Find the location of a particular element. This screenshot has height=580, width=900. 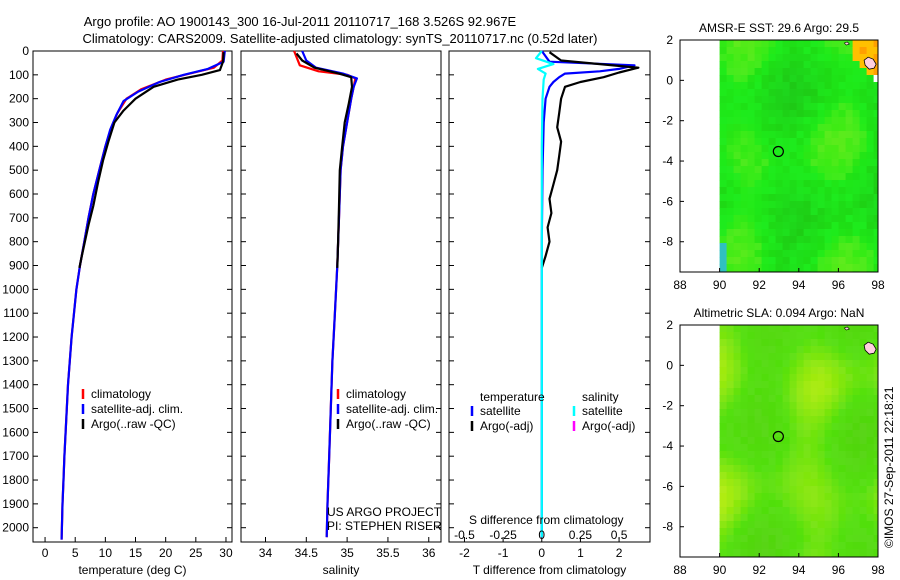

ytick-label: 1500 is located at coordinates (15, 409).